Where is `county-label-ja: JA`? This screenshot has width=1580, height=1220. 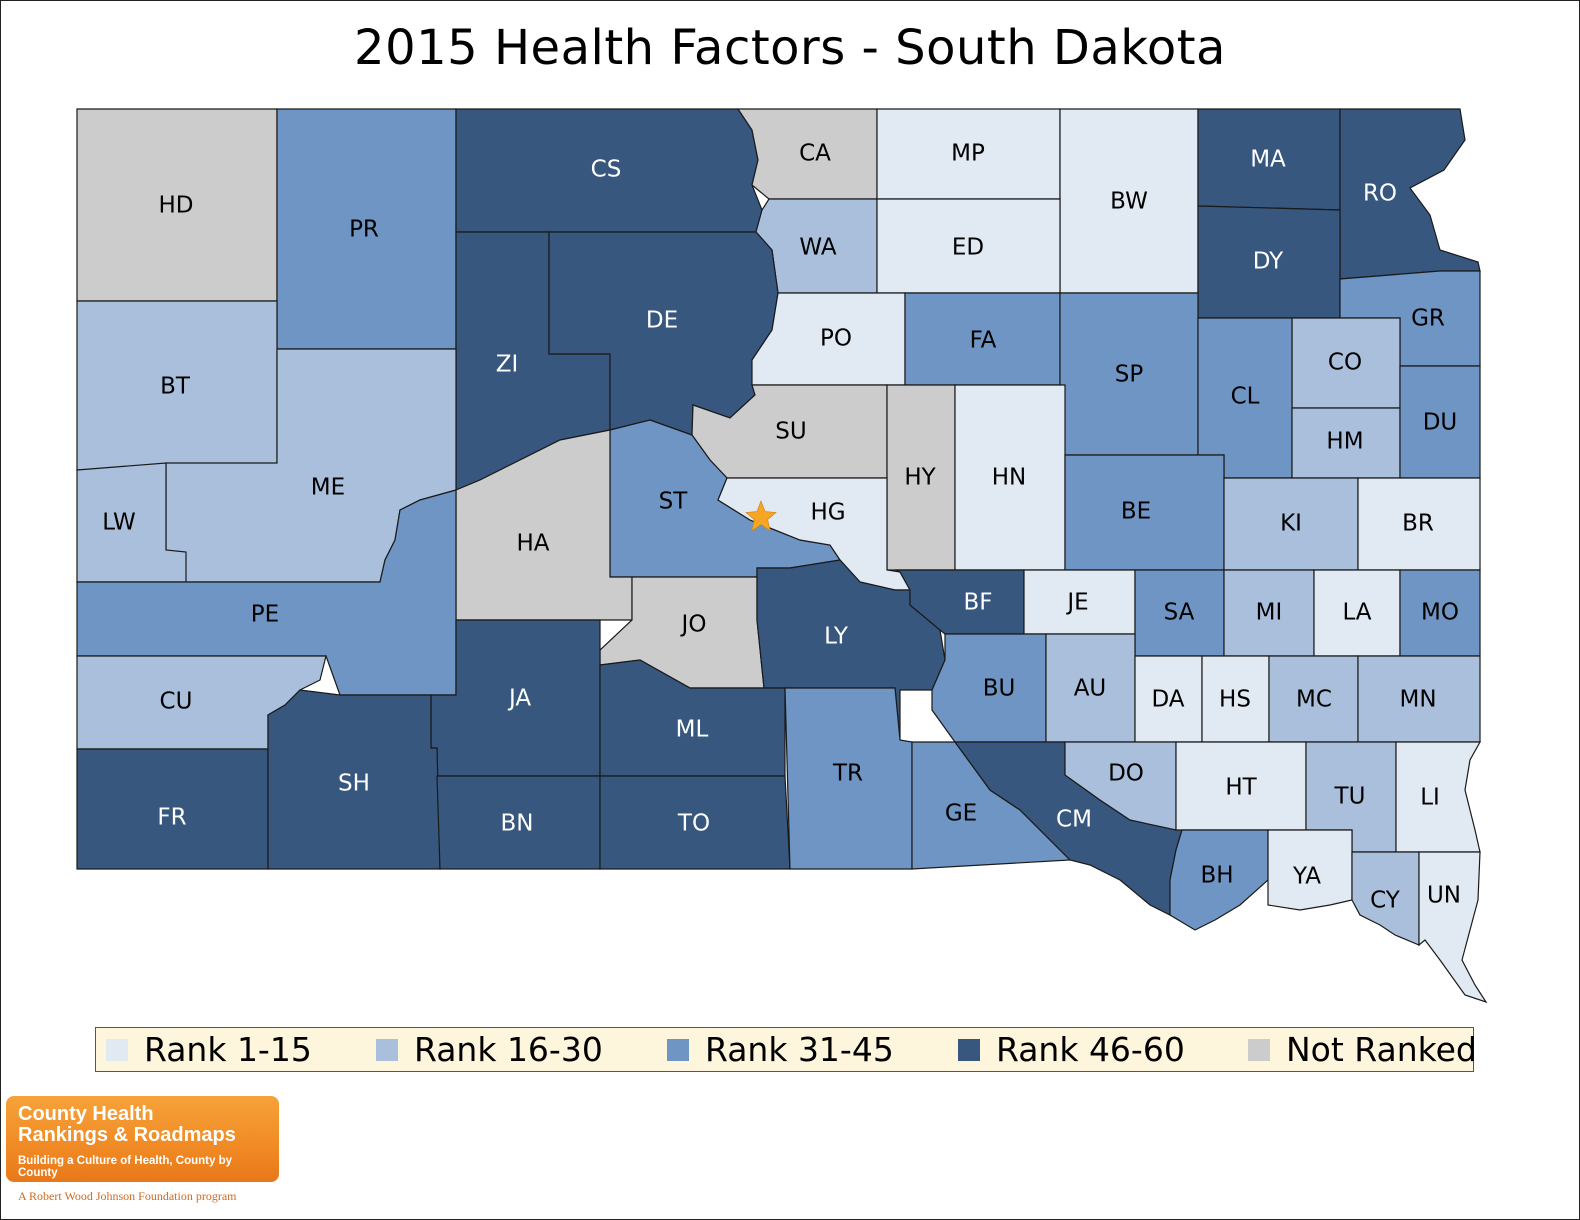 county-label-ja: JA is located at coordinates (519, 699).